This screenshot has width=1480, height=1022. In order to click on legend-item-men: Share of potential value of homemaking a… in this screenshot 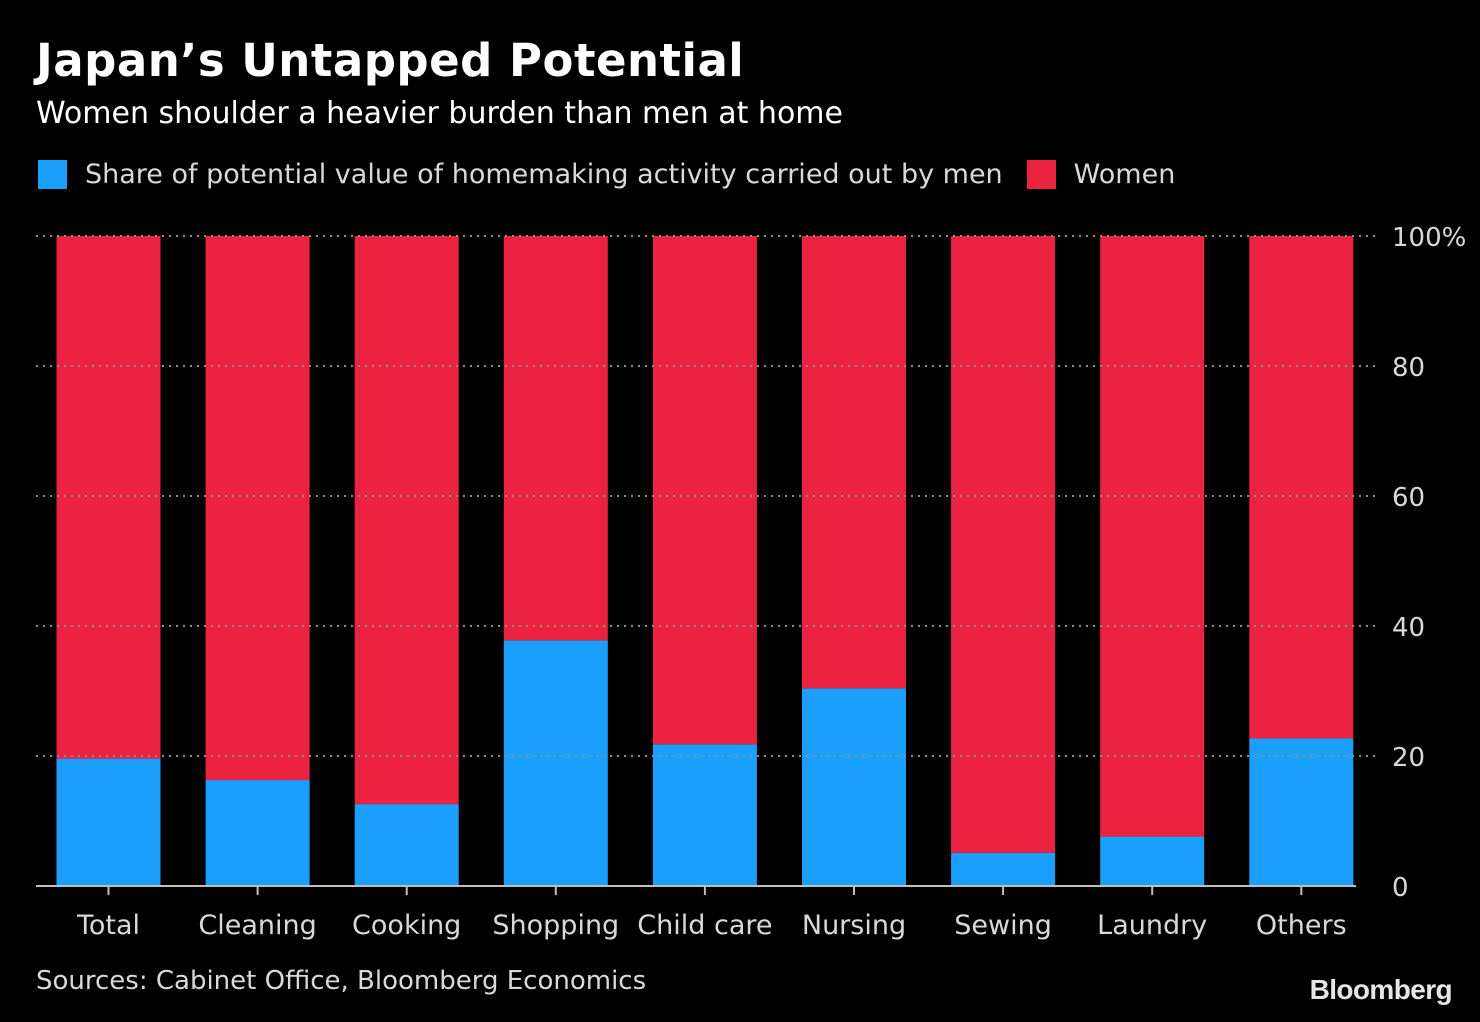, I will do `click(520, 174)`.